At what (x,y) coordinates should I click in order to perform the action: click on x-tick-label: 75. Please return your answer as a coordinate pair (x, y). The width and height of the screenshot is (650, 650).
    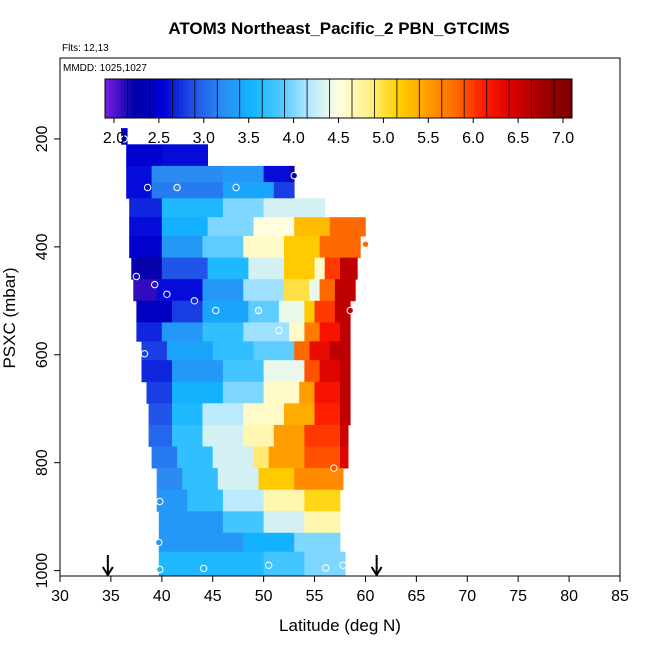
    Looking at the image, I should click on (518, 596).